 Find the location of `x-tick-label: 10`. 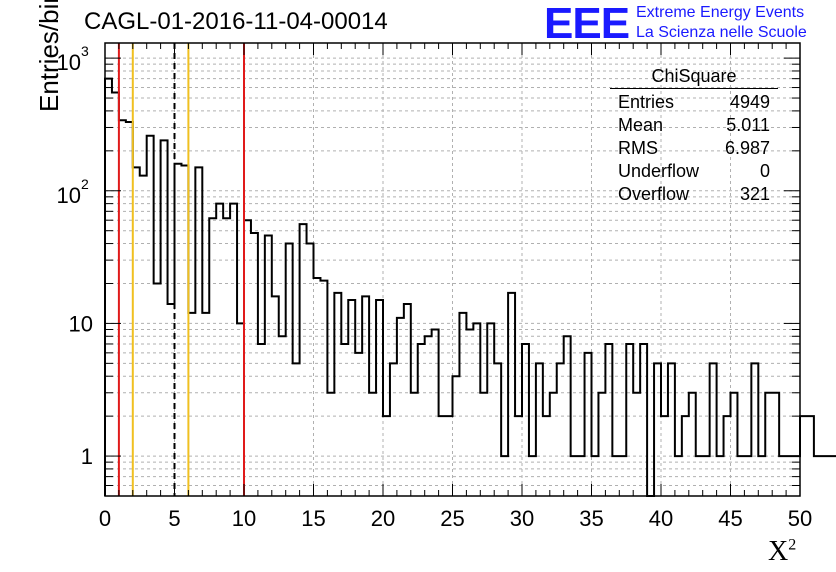

x-tick-label: 10 is located at coordinates (244, 518).